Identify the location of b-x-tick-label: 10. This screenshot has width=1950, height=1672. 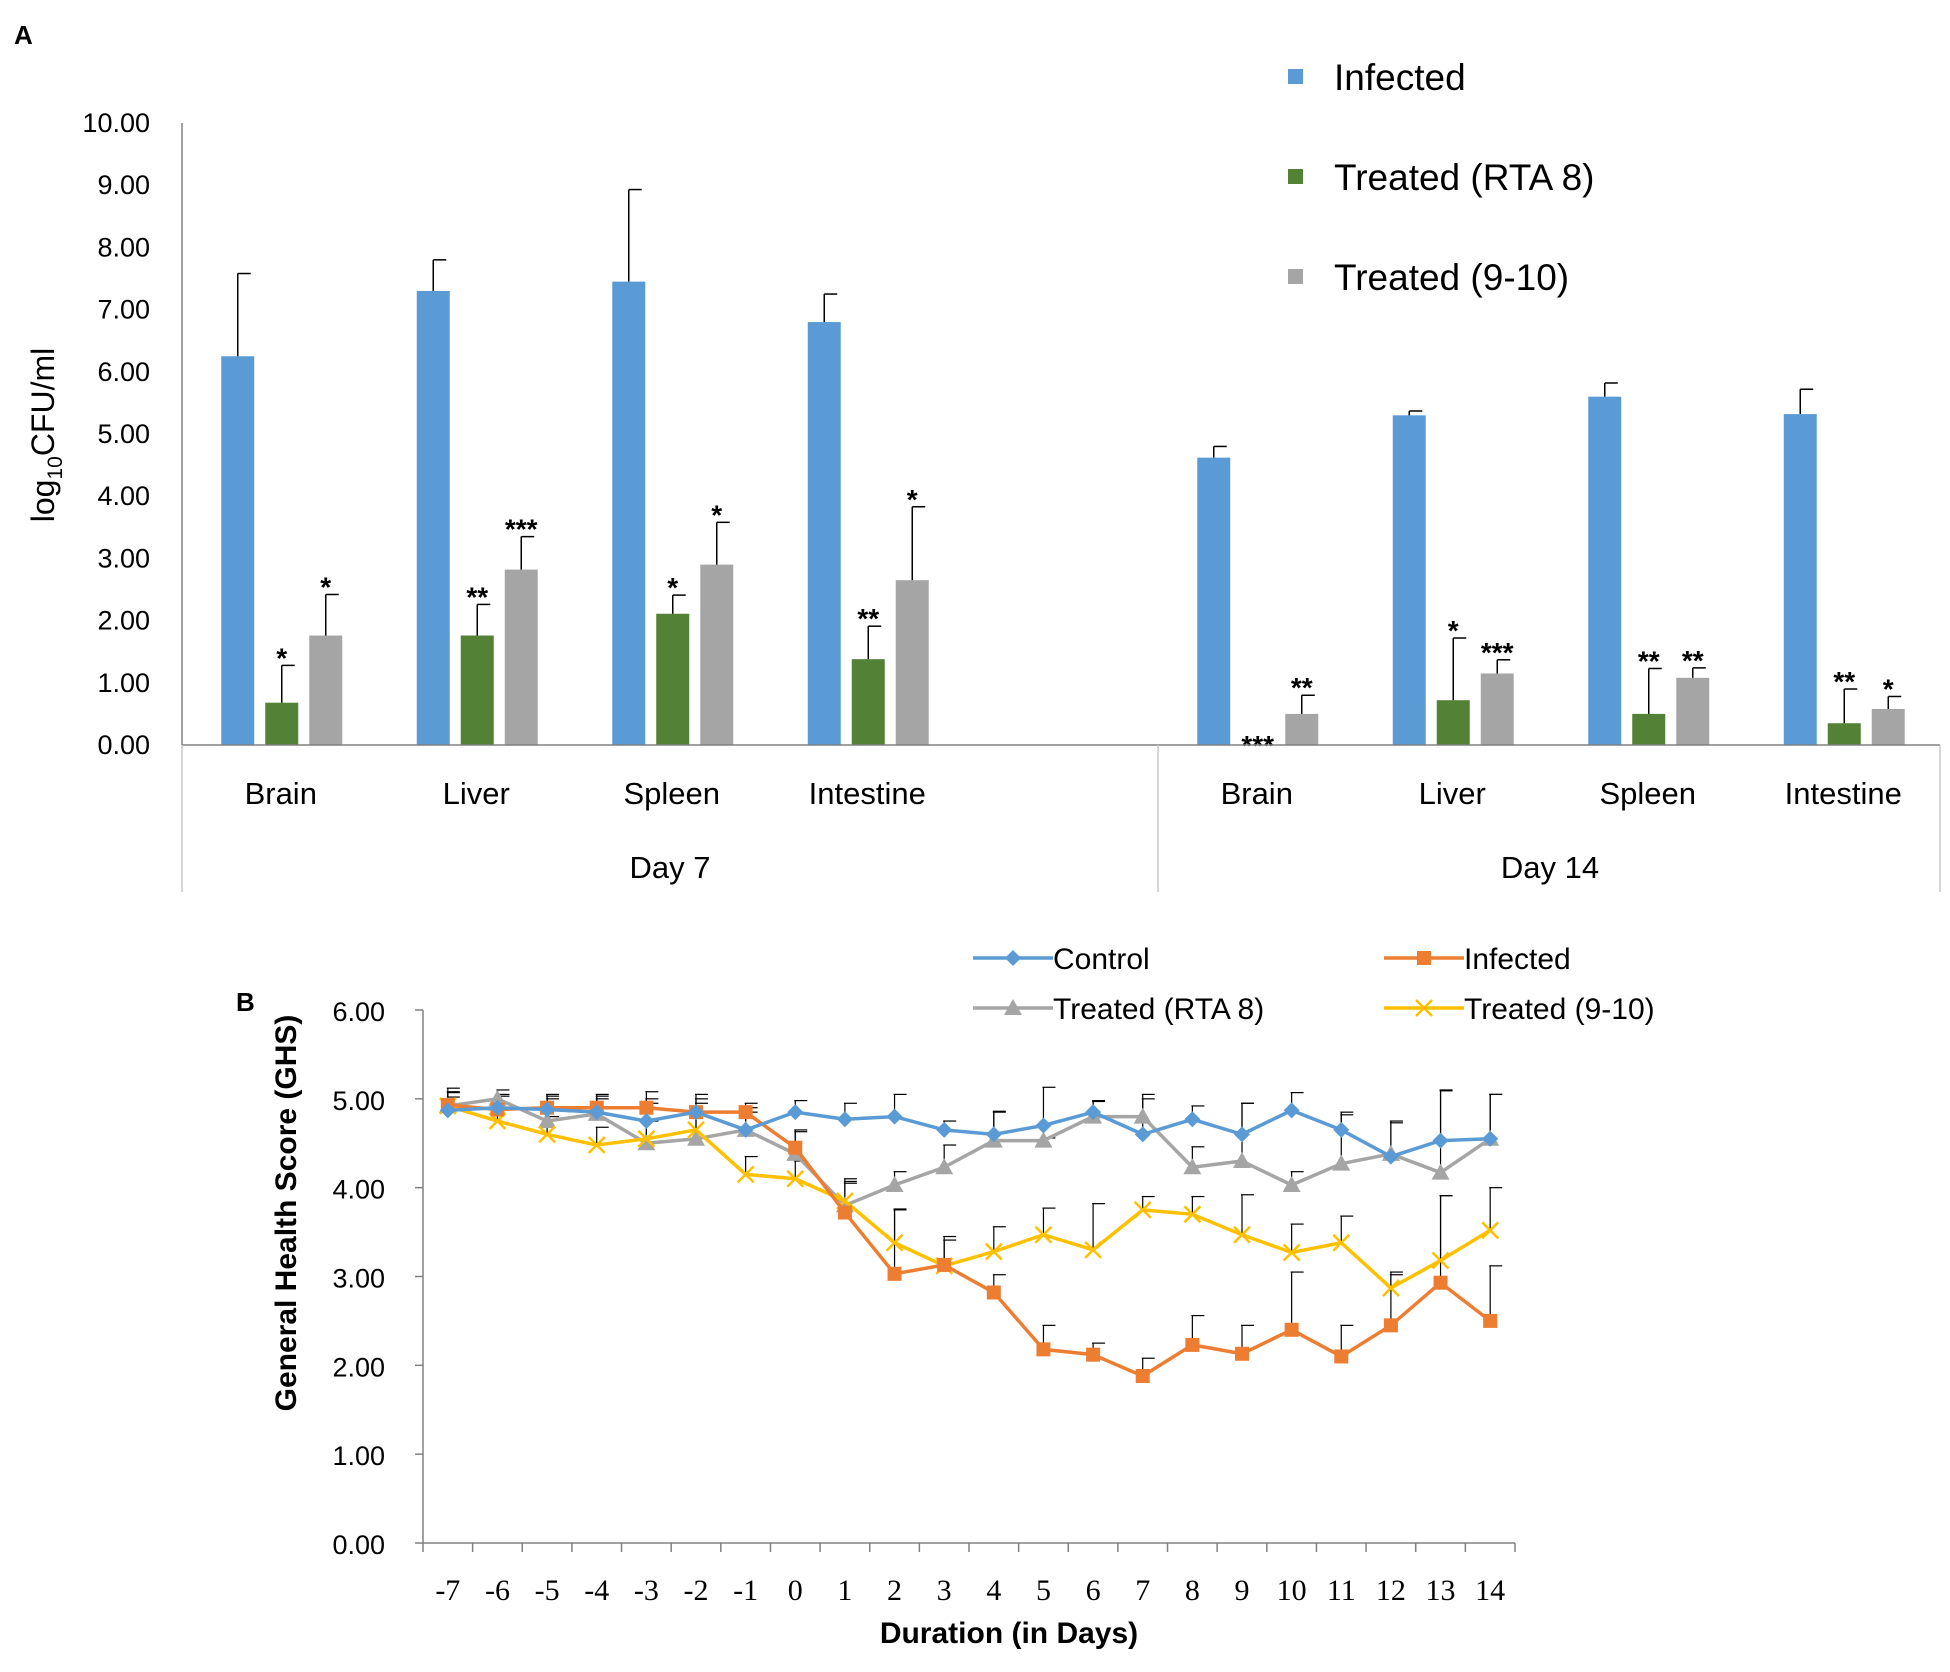
(1292, 1590).